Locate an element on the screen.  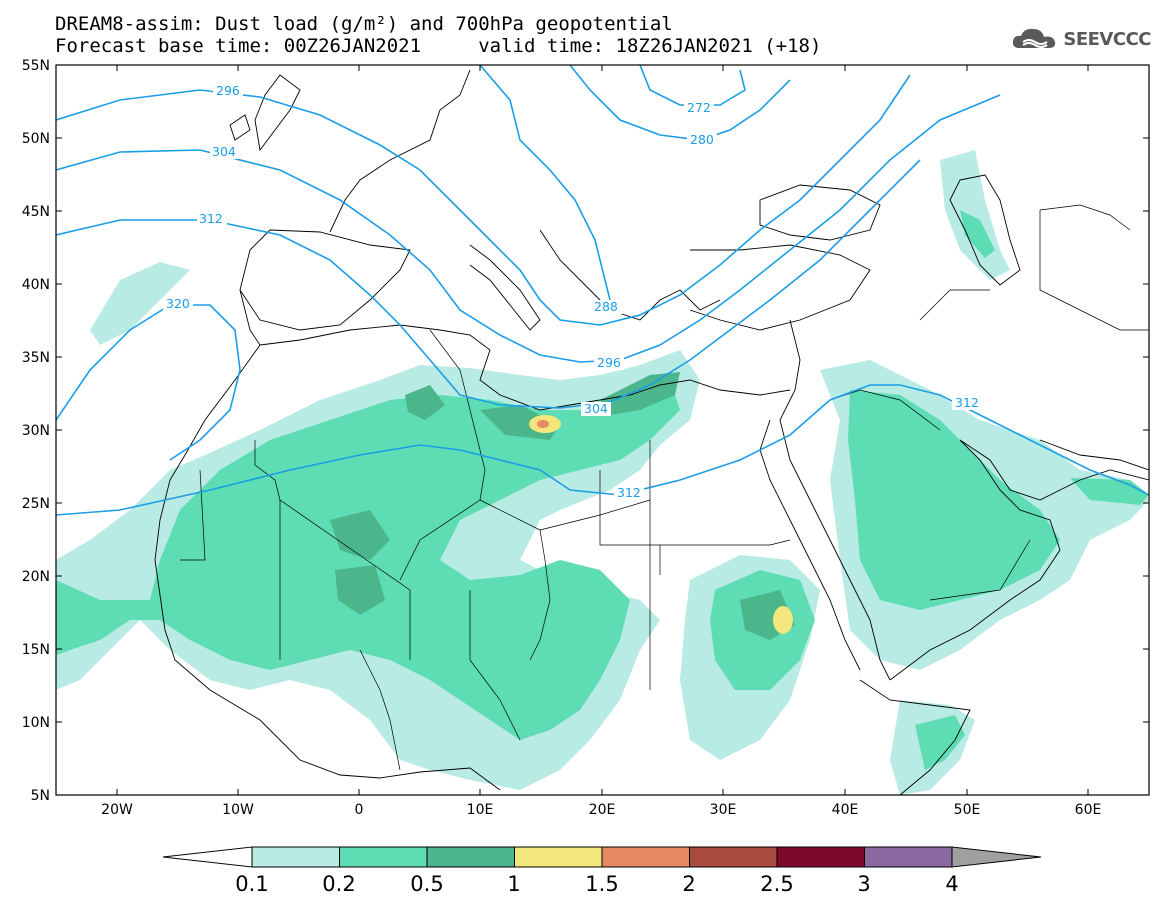
colorbar-label: 2 is located at coordinates (688, 884).